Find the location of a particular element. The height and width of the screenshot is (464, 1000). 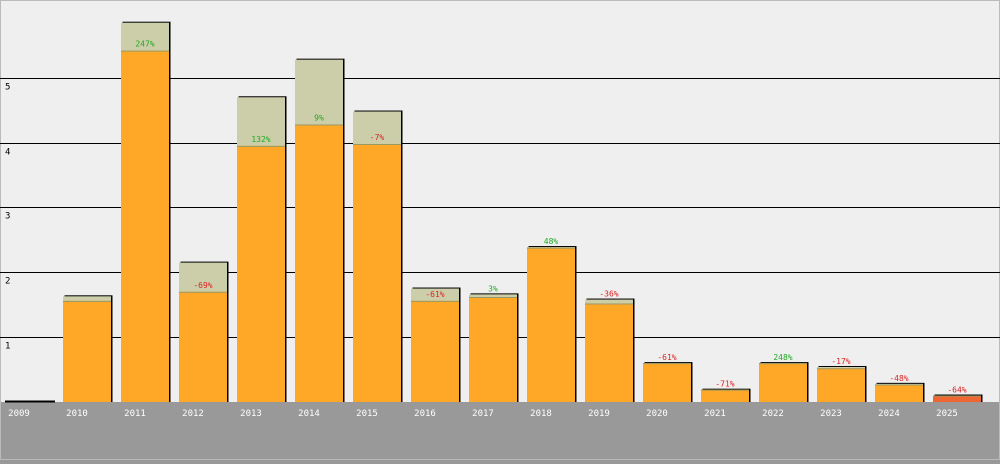

change-label: -64% is located at coordinates (956, 390).